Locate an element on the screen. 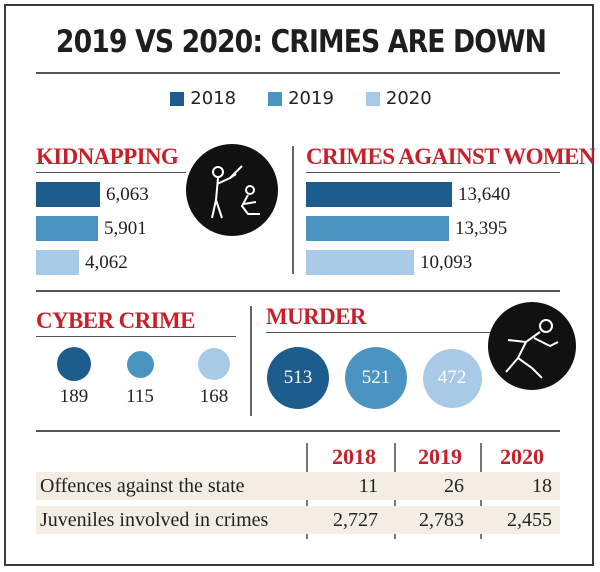  cyber-title: CYBER CRIME is located at coordinates (115, 320).